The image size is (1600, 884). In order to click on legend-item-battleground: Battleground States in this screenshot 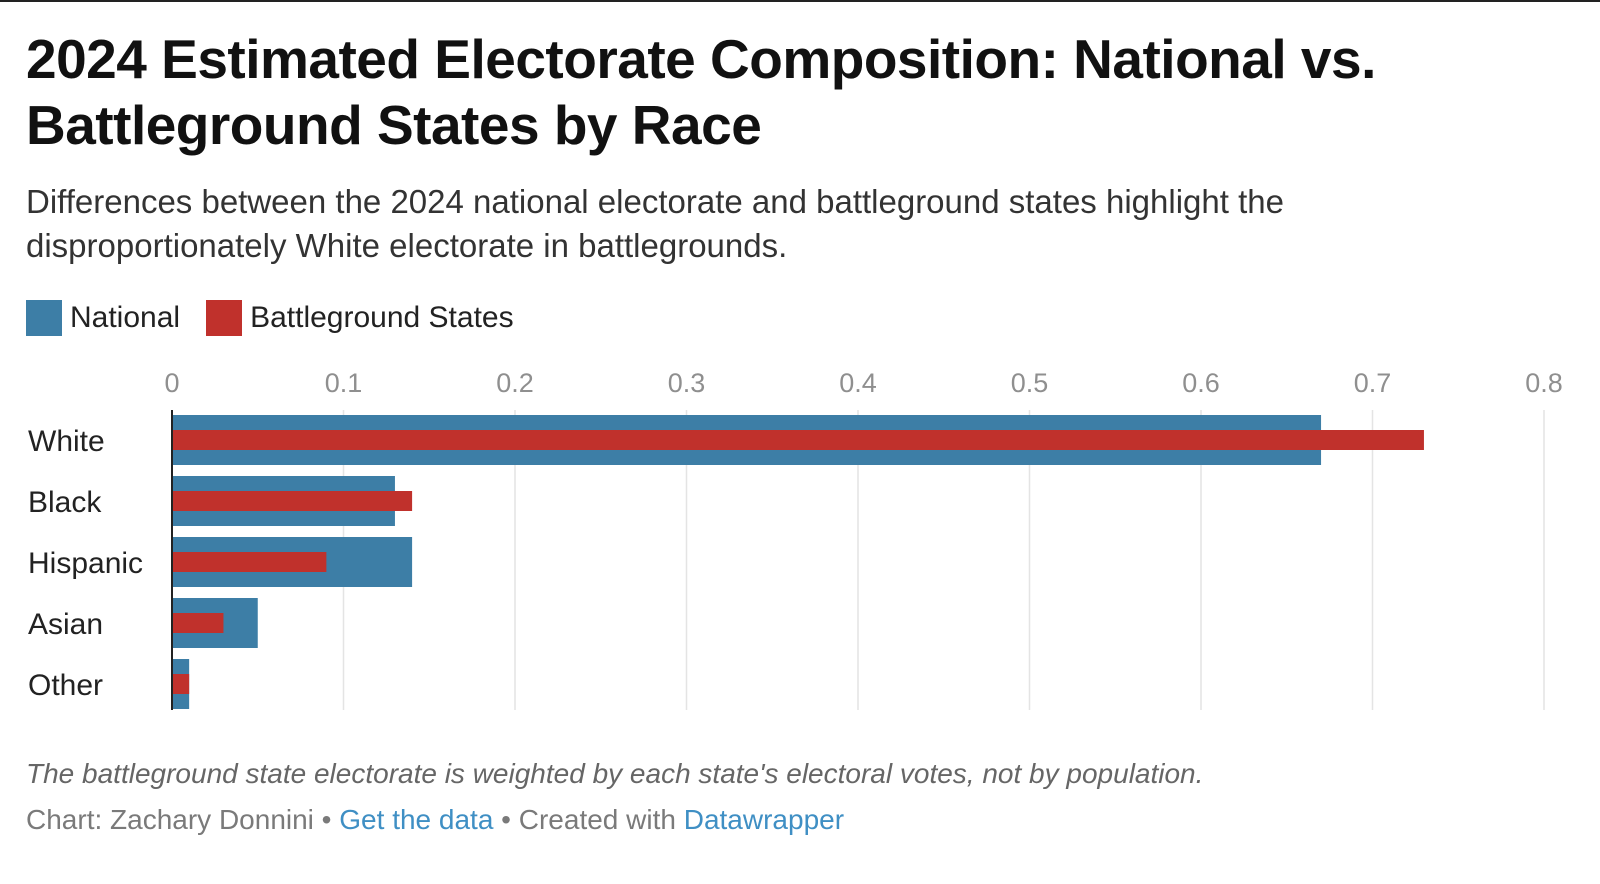, I will do `click(360, 318)`.